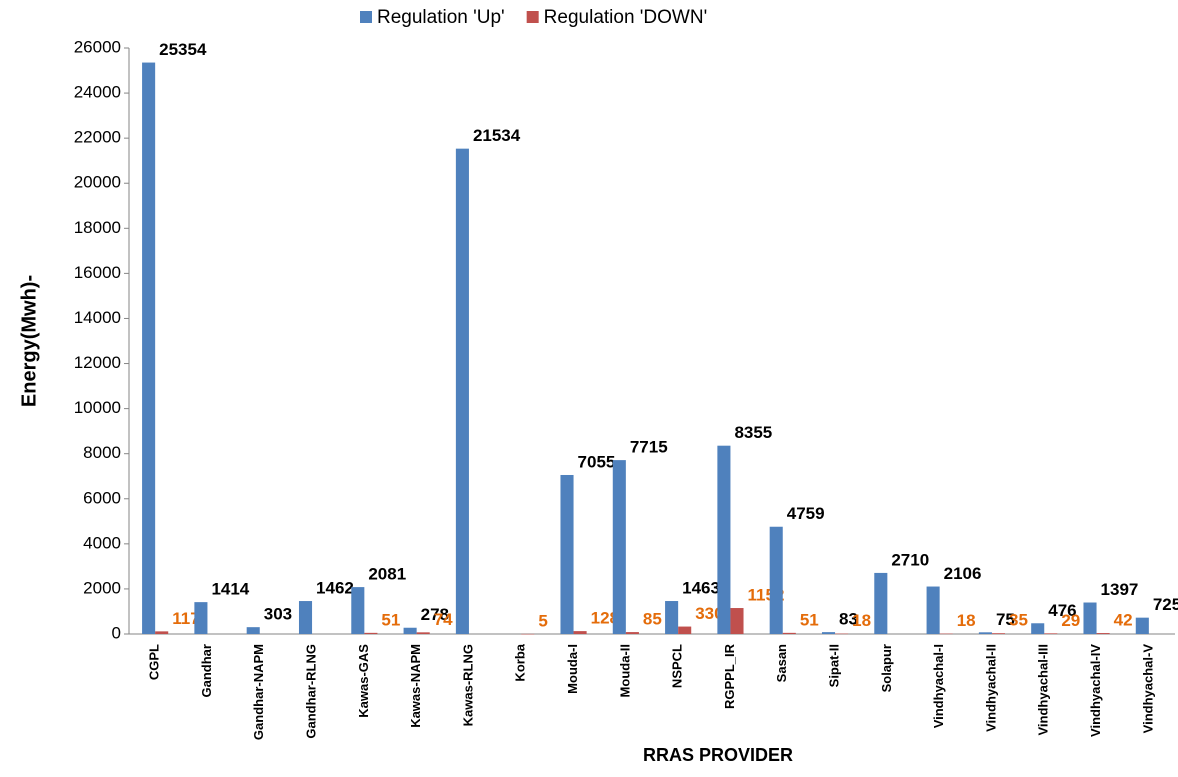 This screenshot has height=777, width=1178. What do you see at coordinates (649, 447) in the screenshot?
I see `data-label: 7715` at bounding box center [649, 447].